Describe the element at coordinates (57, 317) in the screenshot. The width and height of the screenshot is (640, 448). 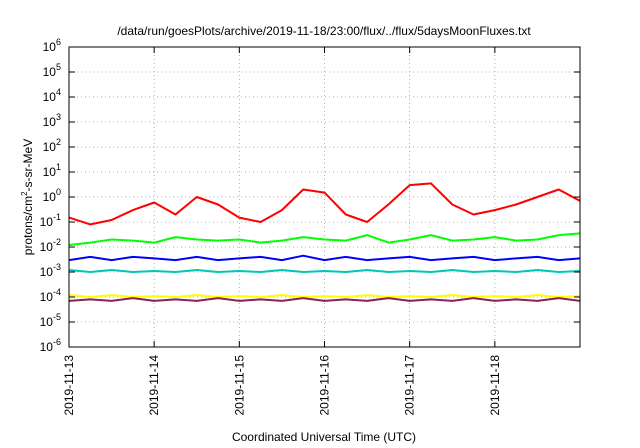
I see `y-tick-exp: -5` at that location.